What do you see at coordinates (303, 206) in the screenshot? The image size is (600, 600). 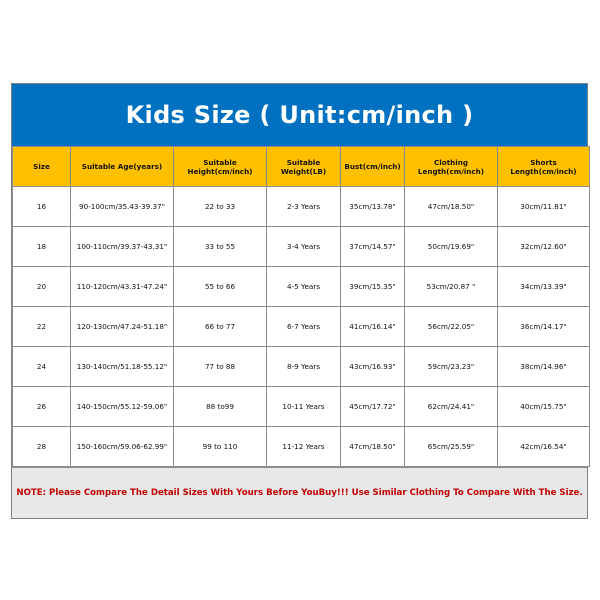 I see `table-cell: 2-3 Years` at bounding box center [303, 206].